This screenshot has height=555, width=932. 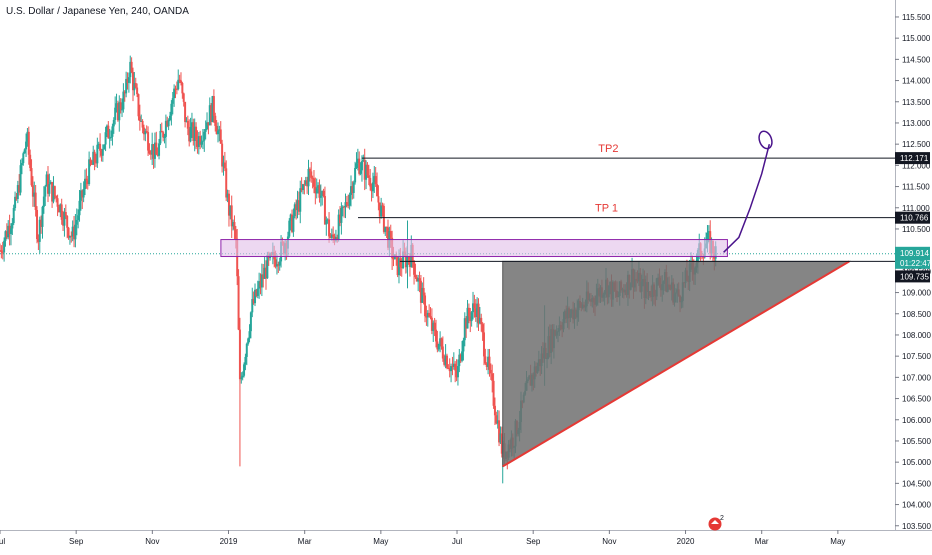 I want to click on time-axis: Jul Sep Nov 2019 Mar May Jul Sep Nov 2020 Mar May, so click(x=466, y=538).